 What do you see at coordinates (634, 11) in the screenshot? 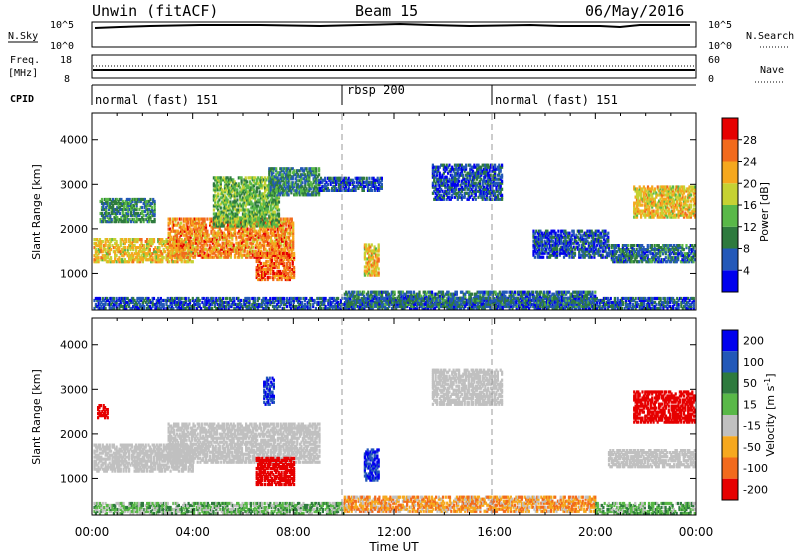
I see `date-title: 06/May/2016` at bounding box center [634, 11].